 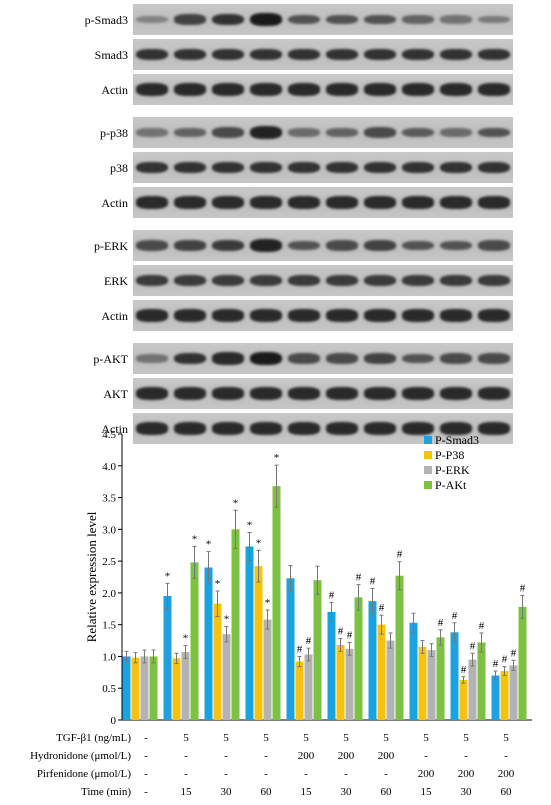 I want to click on blot-label: AKT, so click(x=115, y=393).